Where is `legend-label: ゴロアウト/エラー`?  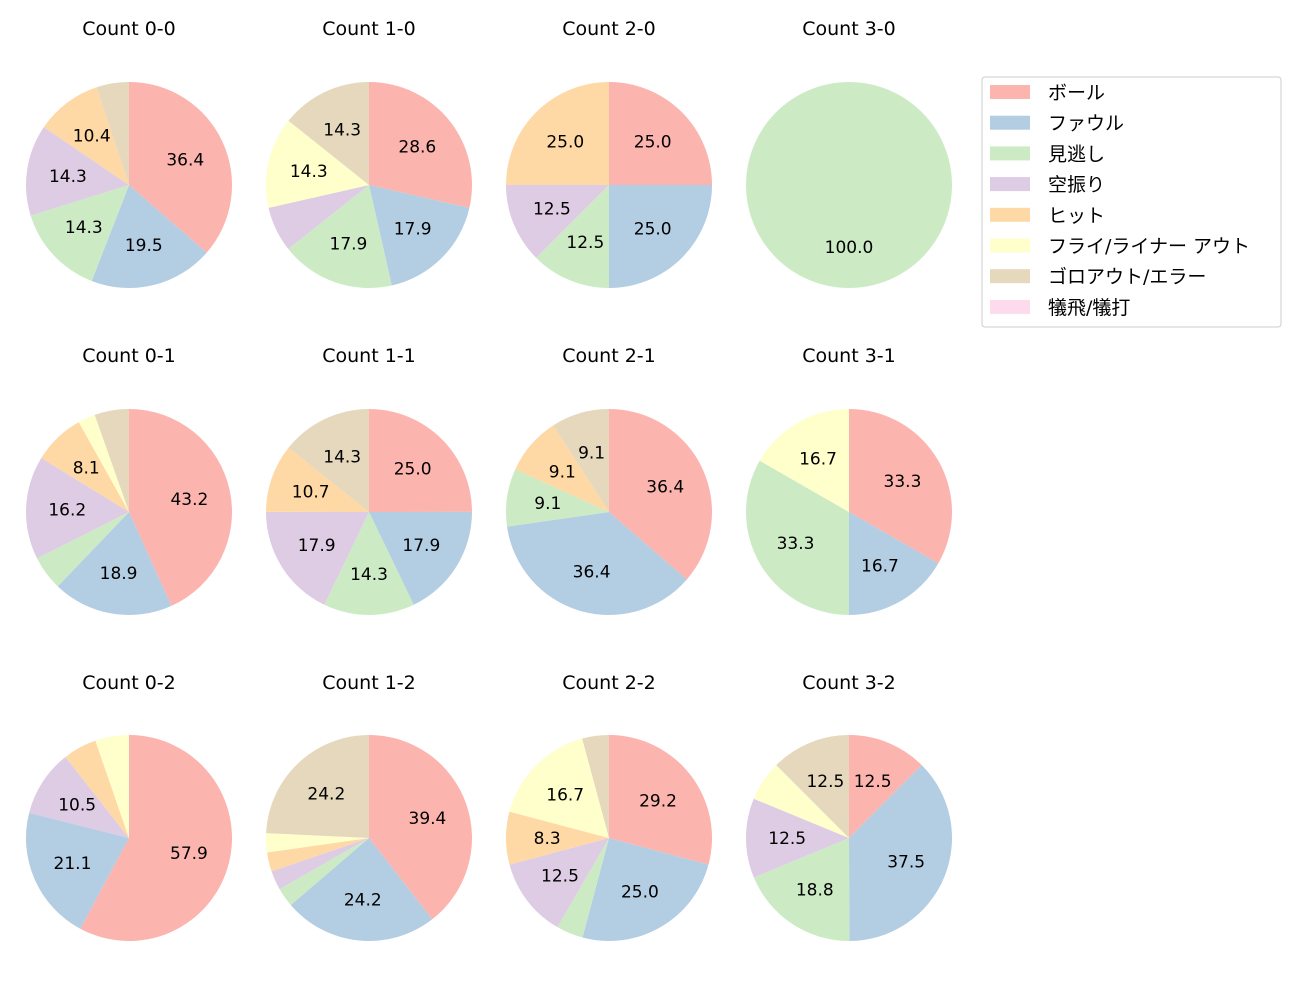
legend-label: ゴロアウト/エラー is located at coordinates (1127, 277).